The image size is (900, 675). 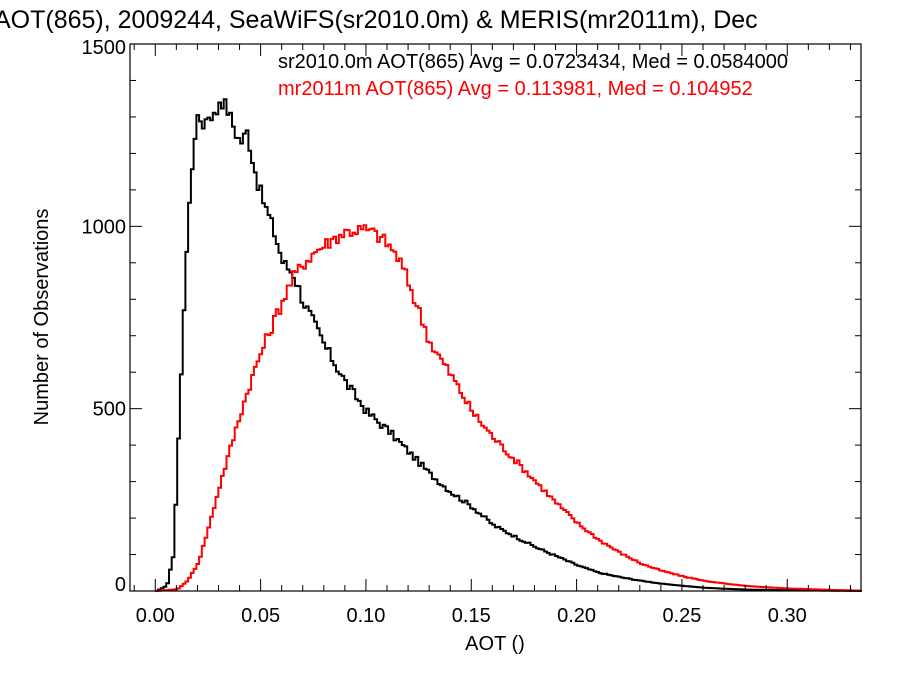 What do you see at coordinates (120, 585) in the screenshot?
I see `y-tick-label: 0` at bounding box center [120, 585].